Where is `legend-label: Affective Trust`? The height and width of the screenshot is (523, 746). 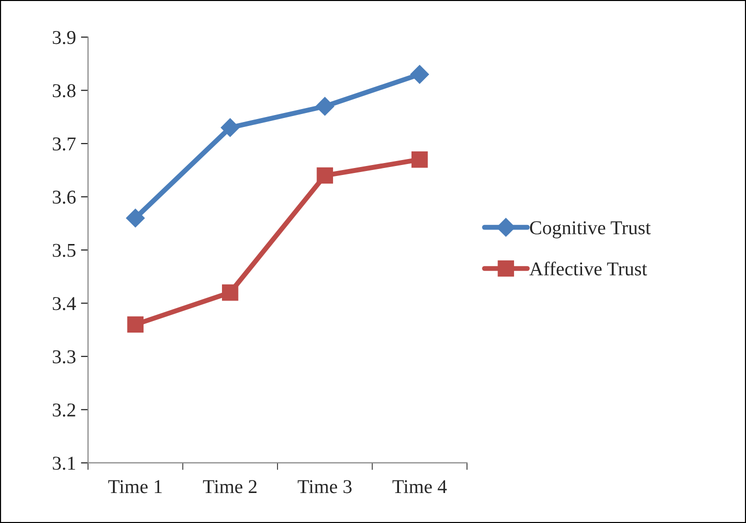
legend-label: Affective Trust is located at coordinates (588, 269).